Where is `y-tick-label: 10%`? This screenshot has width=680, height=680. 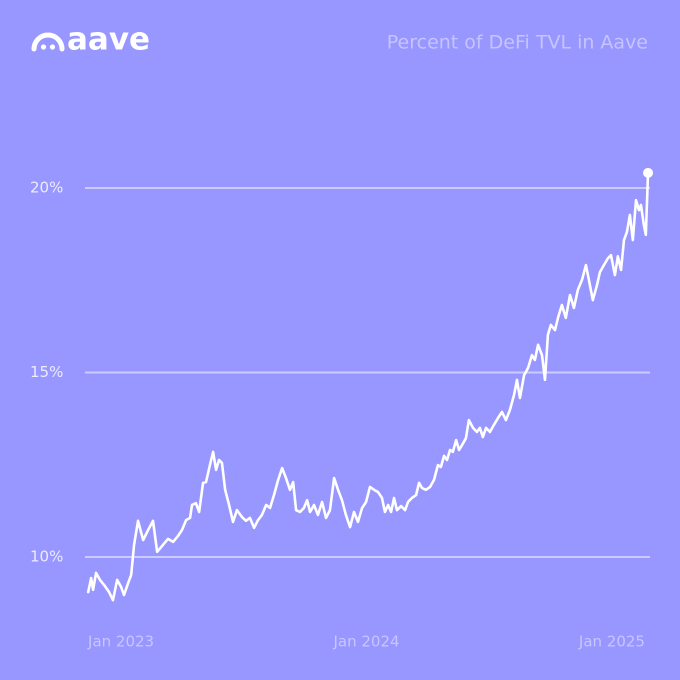 y-tick-label: 10% is located at coordinates (46, 557).